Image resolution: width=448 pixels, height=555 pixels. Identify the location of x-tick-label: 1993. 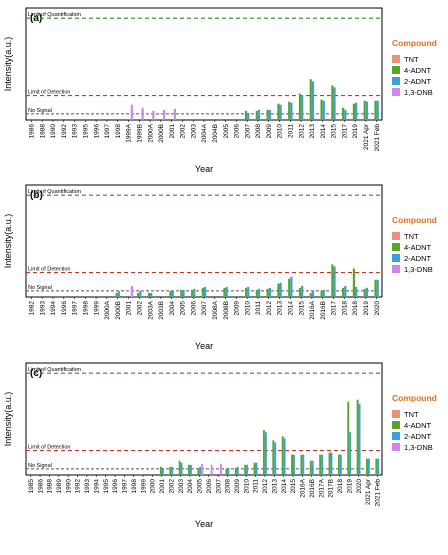
(42, 308).